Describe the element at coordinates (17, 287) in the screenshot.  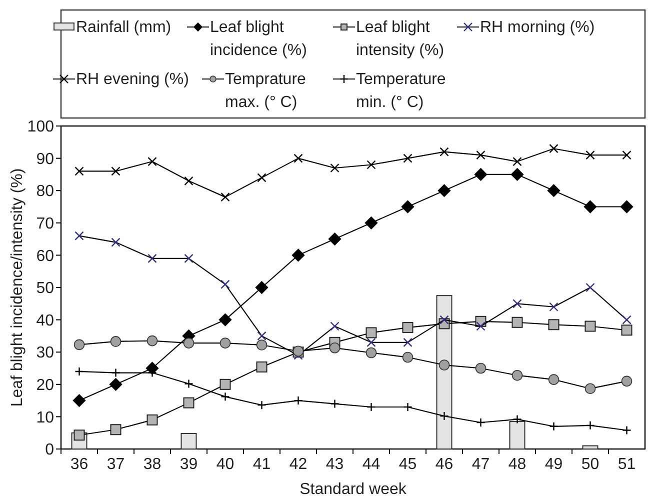
I see `y-axis-title: Leaf blight incidence/intensity (%)` at that location.